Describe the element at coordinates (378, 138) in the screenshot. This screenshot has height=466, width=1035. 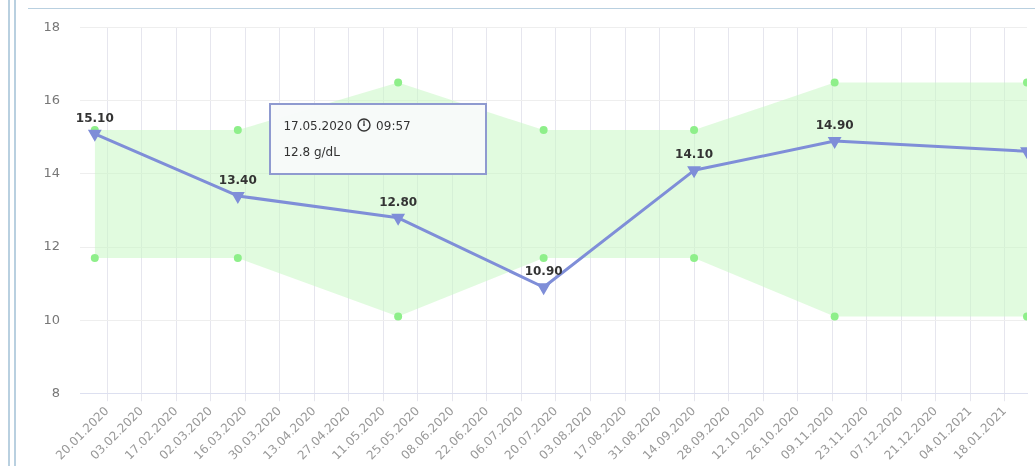
I see `tooltip-card: 17.05.2020 09:57 12.8 g/dL` at that location.